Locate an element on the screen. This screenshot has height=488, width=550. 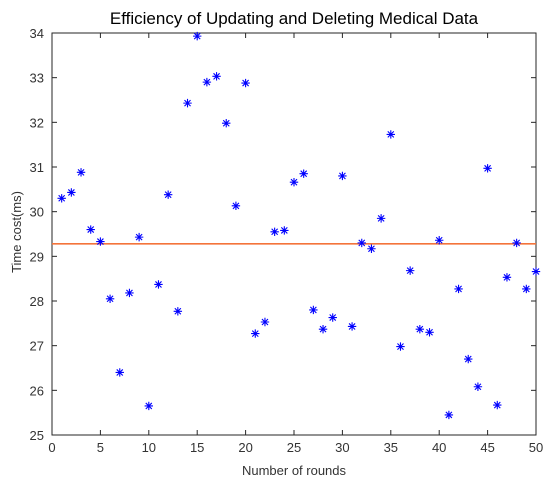
x-tick-label: 5 is located at coordinates (100, 447).